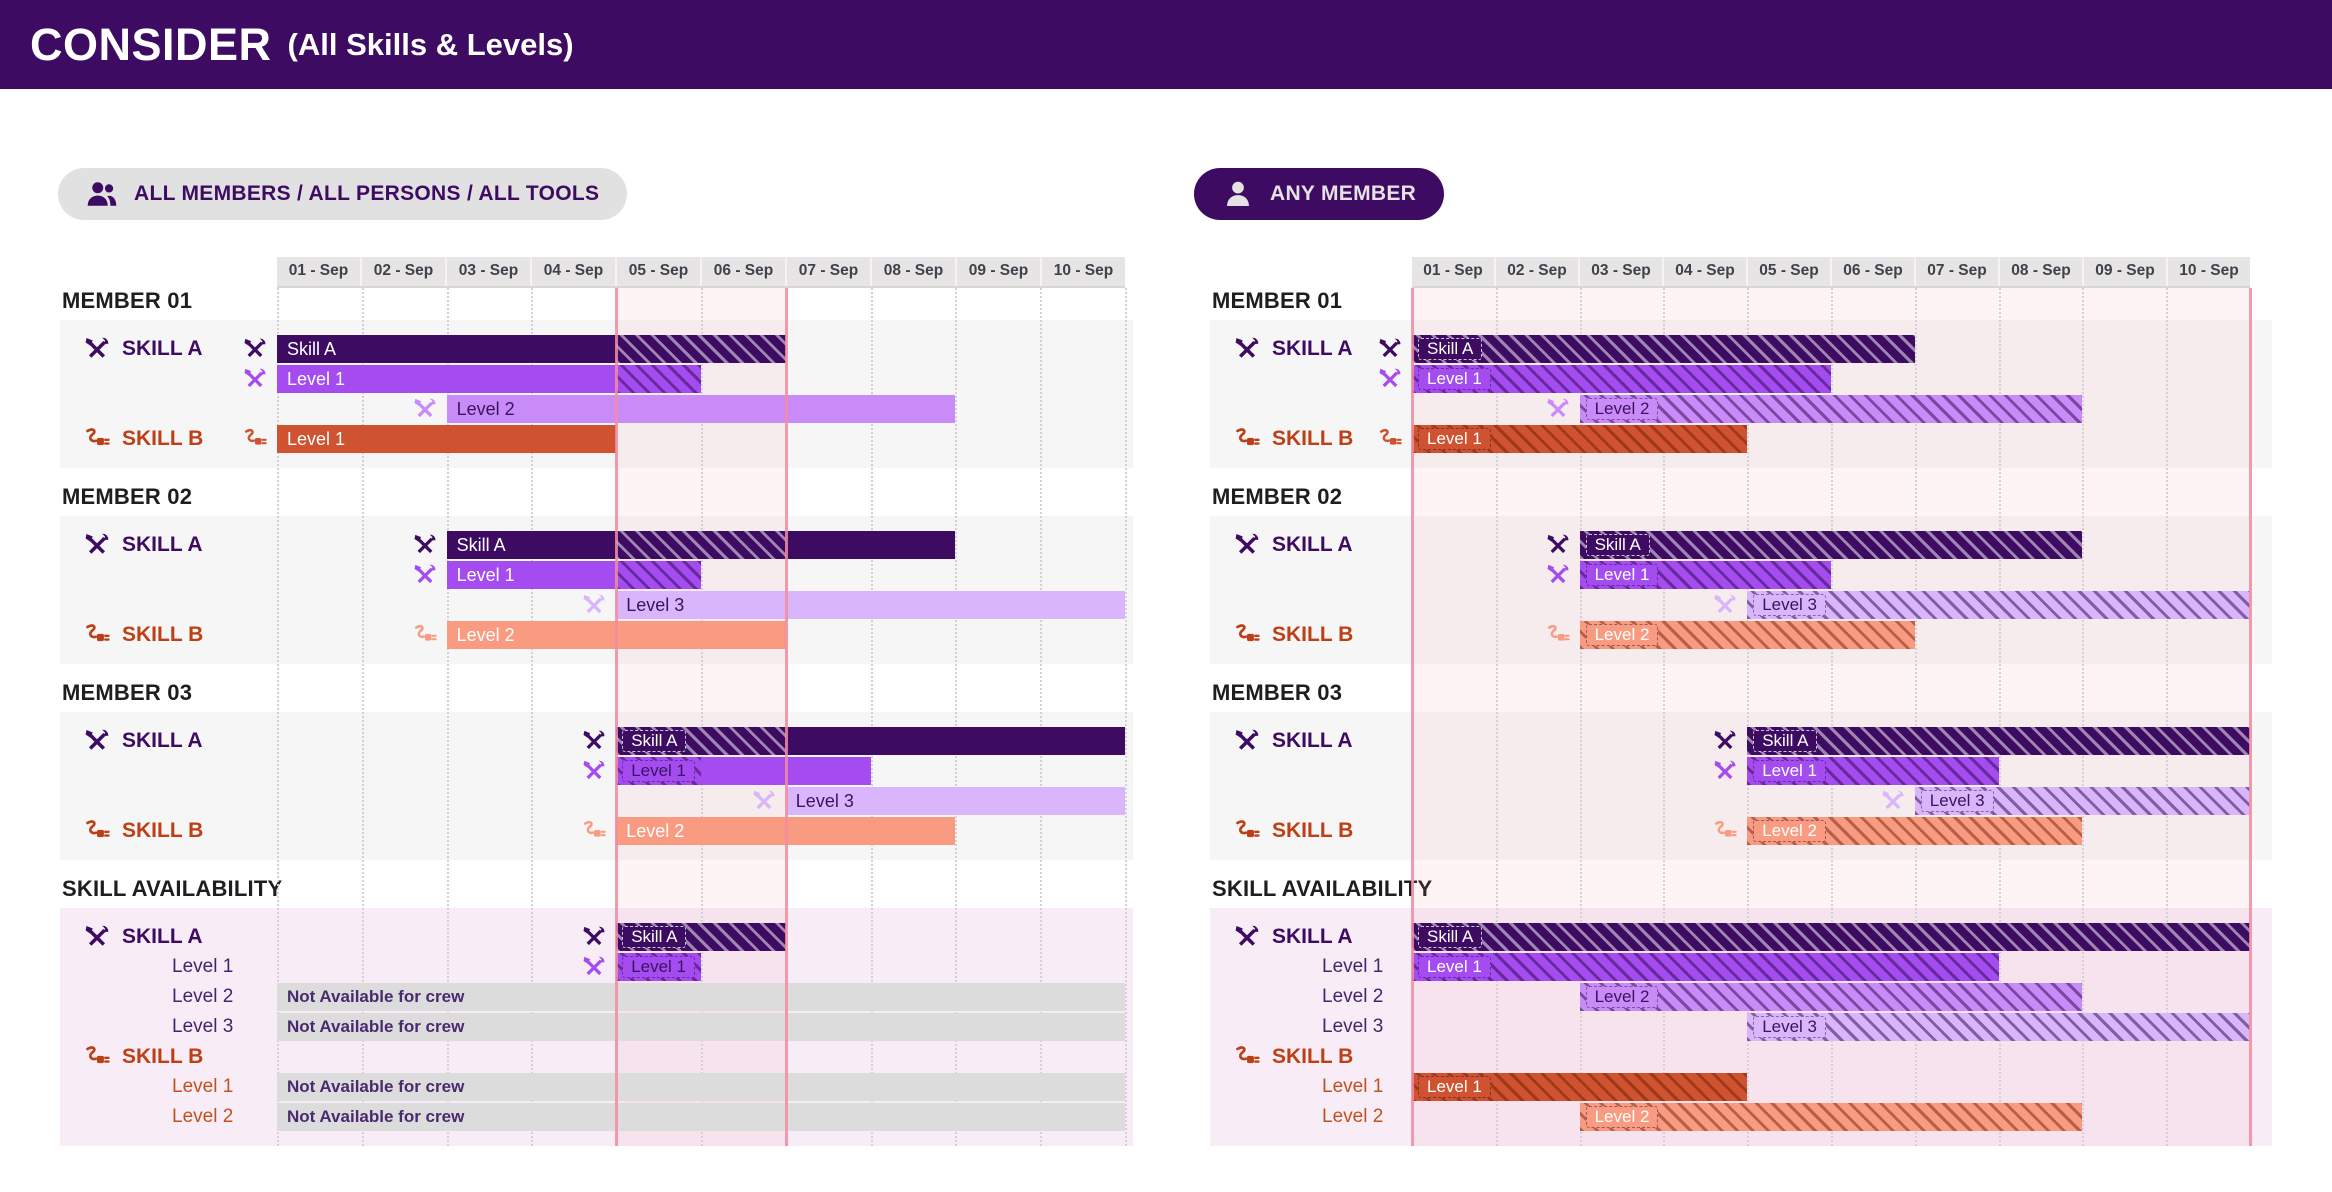 The height and width of the screenshot is (1192, 2332). I want to click on filter-any-member-button: ANY MEMBER, so click(1319, 194).